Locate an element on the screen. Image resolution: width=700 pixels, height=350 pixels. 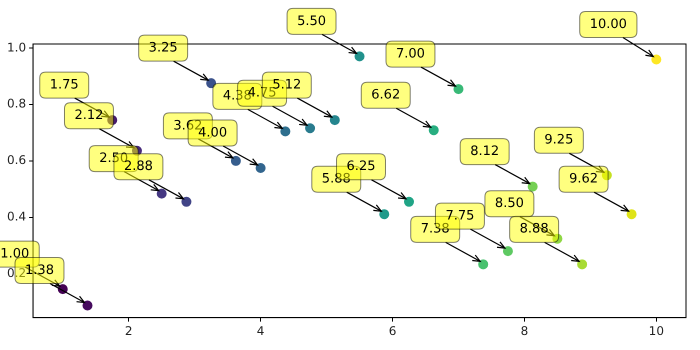
annotation: 7.00 is located at coordinates (410, 54).